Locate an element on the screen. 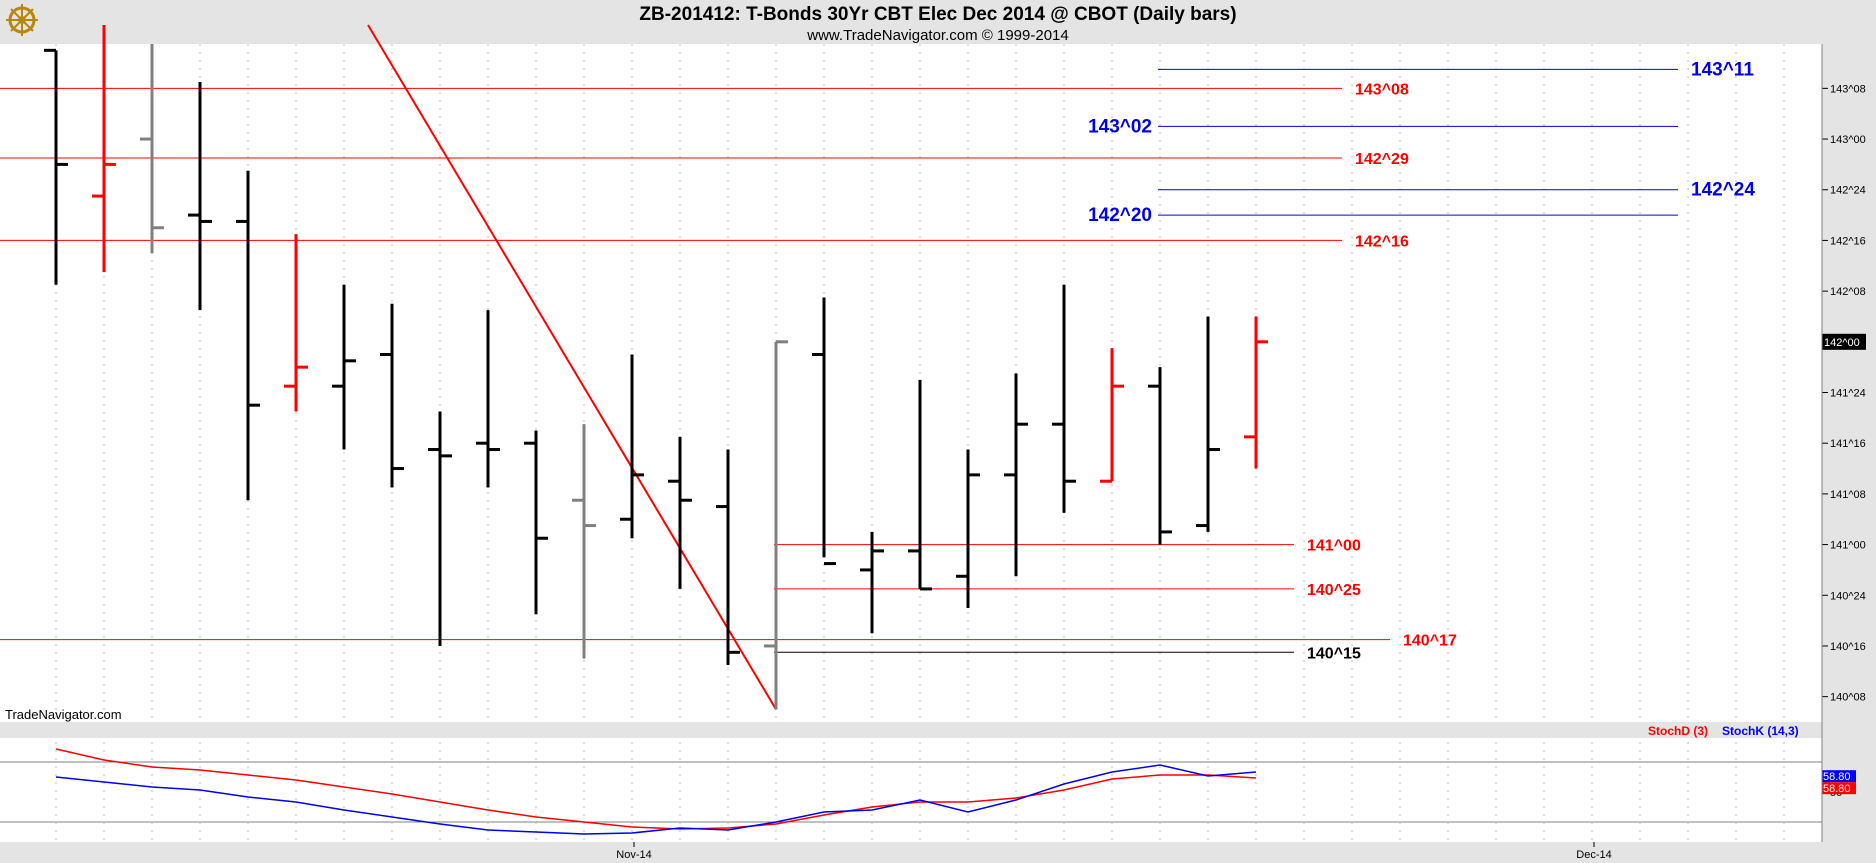 Image resolution: width=1876 pixels, height=863 pixels. date-tick-label: Dec-14 is located at coordinates (1593, 855).